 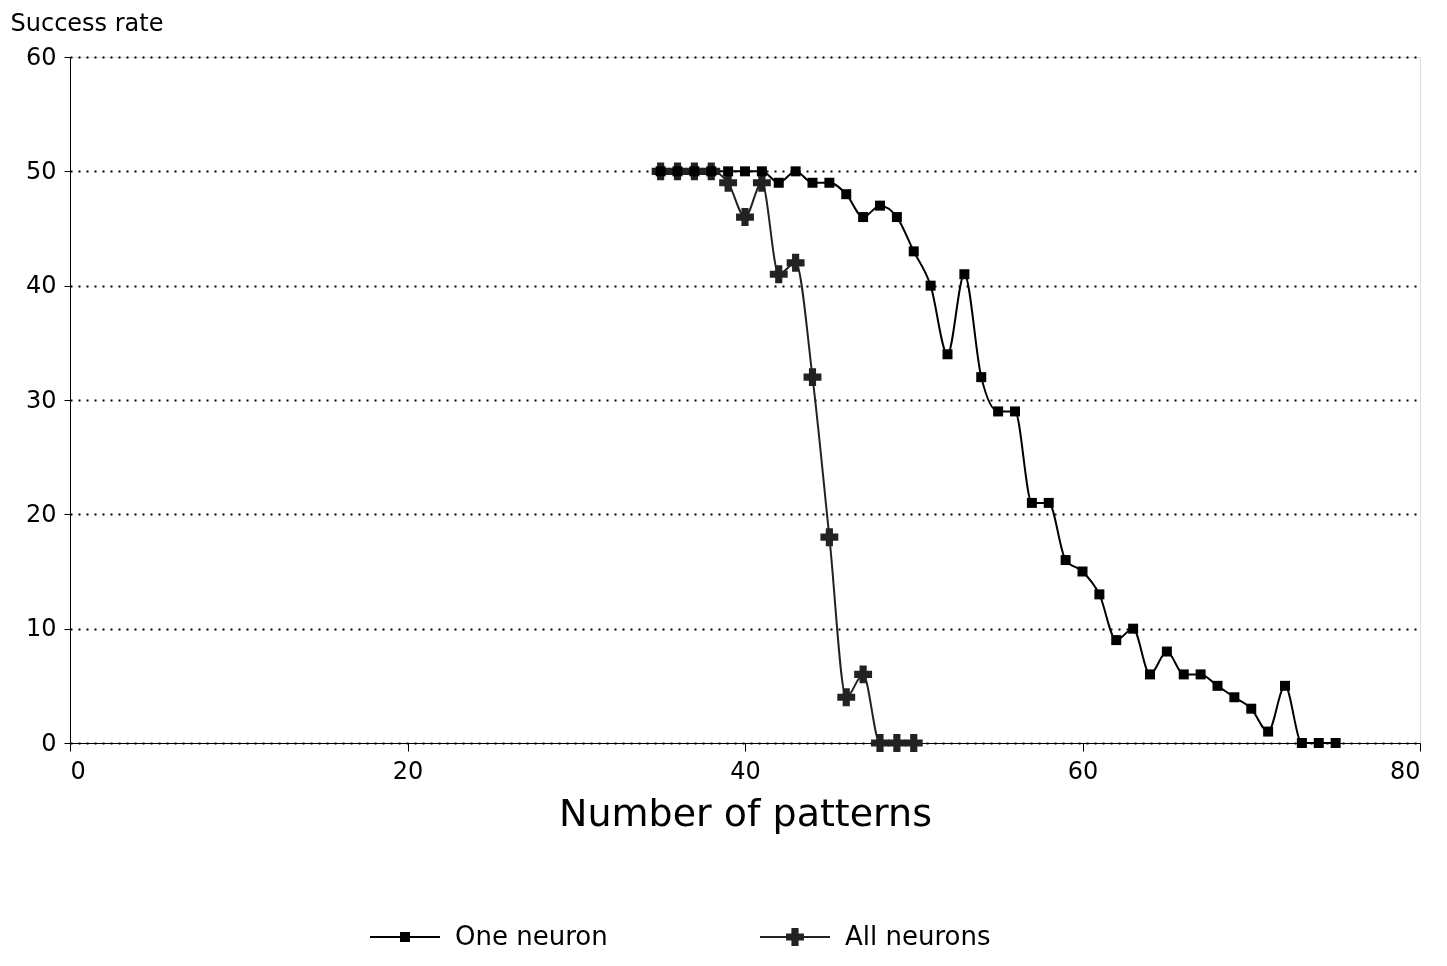 What do you see at coordinates (41, 56) in the screenshot?
I see `y-tick-label: 60` at bounding box center [41, 56].